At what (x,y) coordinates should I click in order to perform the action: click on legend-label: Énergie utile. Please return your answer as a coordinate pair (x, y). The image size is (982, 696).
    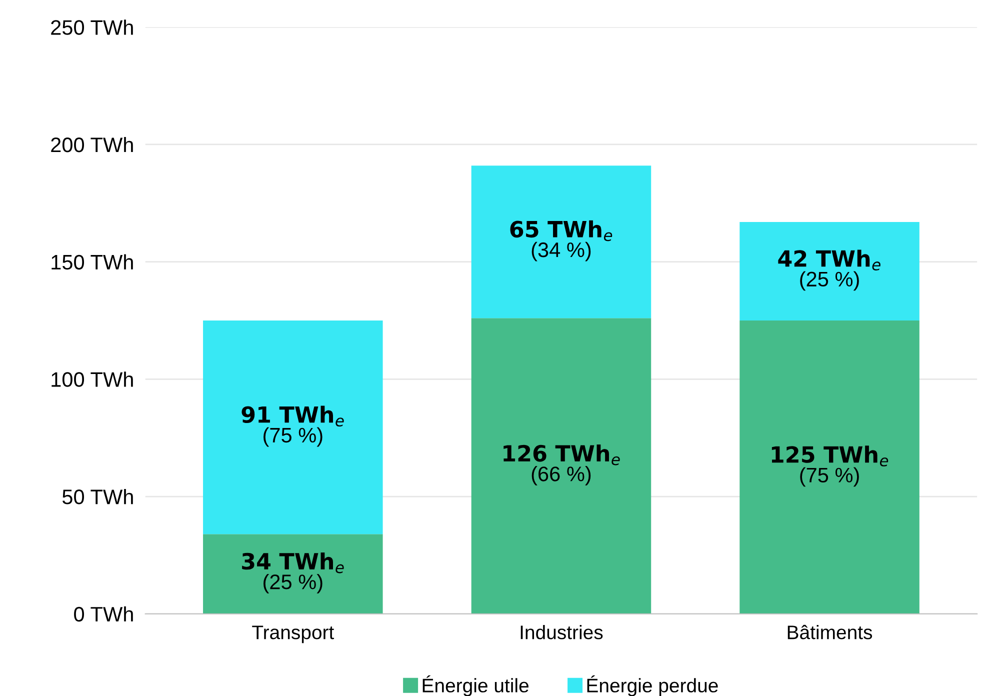
    Looking at the image, I should click on (475, 685).